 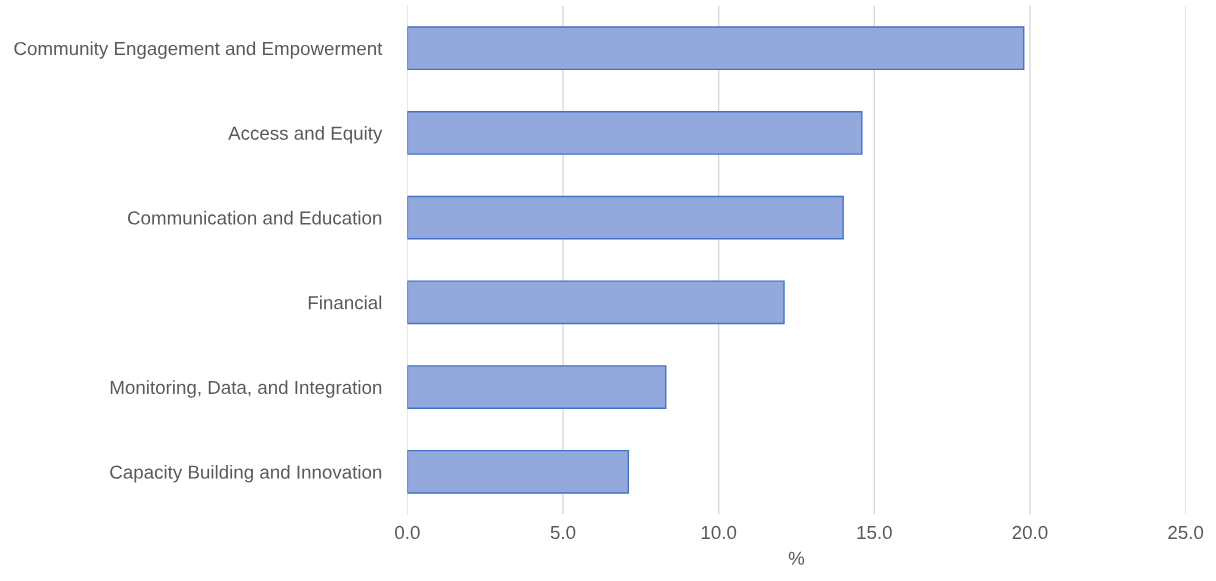 I want to click on y-tick-label: Monitoring, Data, and Integration, so click(x=246, y=389).